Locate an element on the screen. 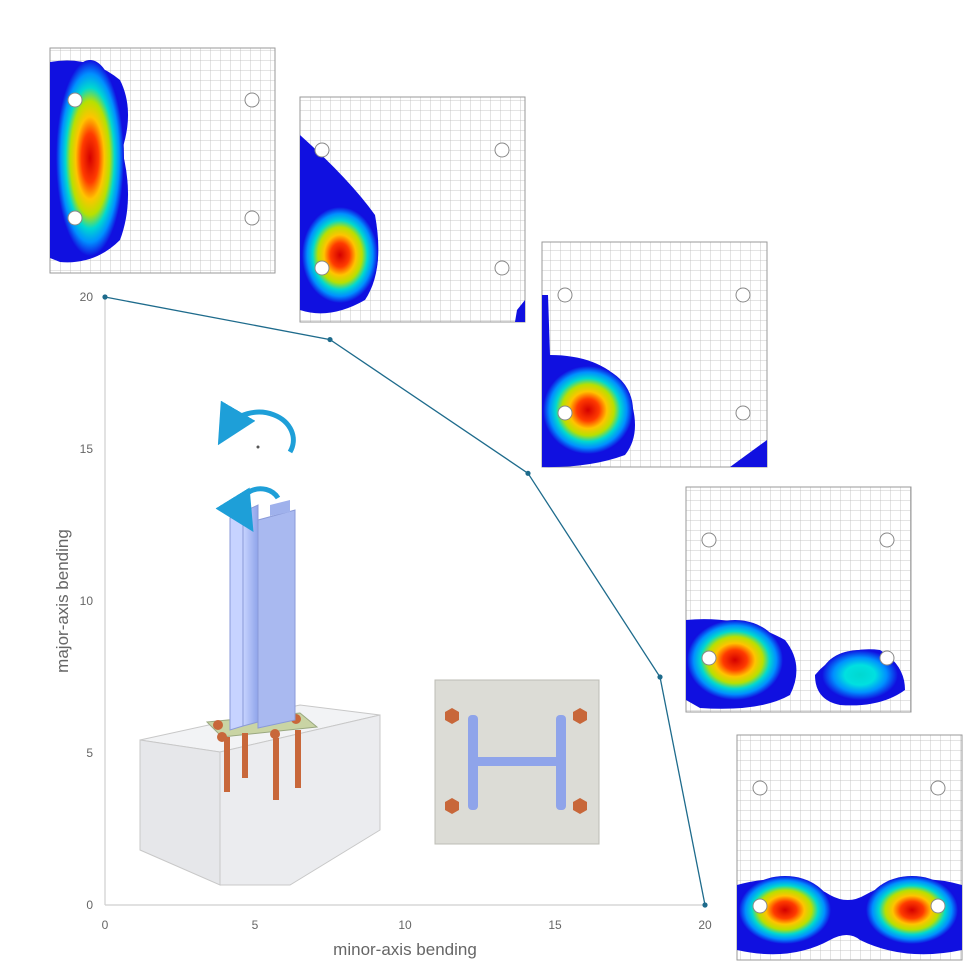 The width and height of the screenshot is (980, 980). x-tick-label: 10 is located at coordinates (405, 925).